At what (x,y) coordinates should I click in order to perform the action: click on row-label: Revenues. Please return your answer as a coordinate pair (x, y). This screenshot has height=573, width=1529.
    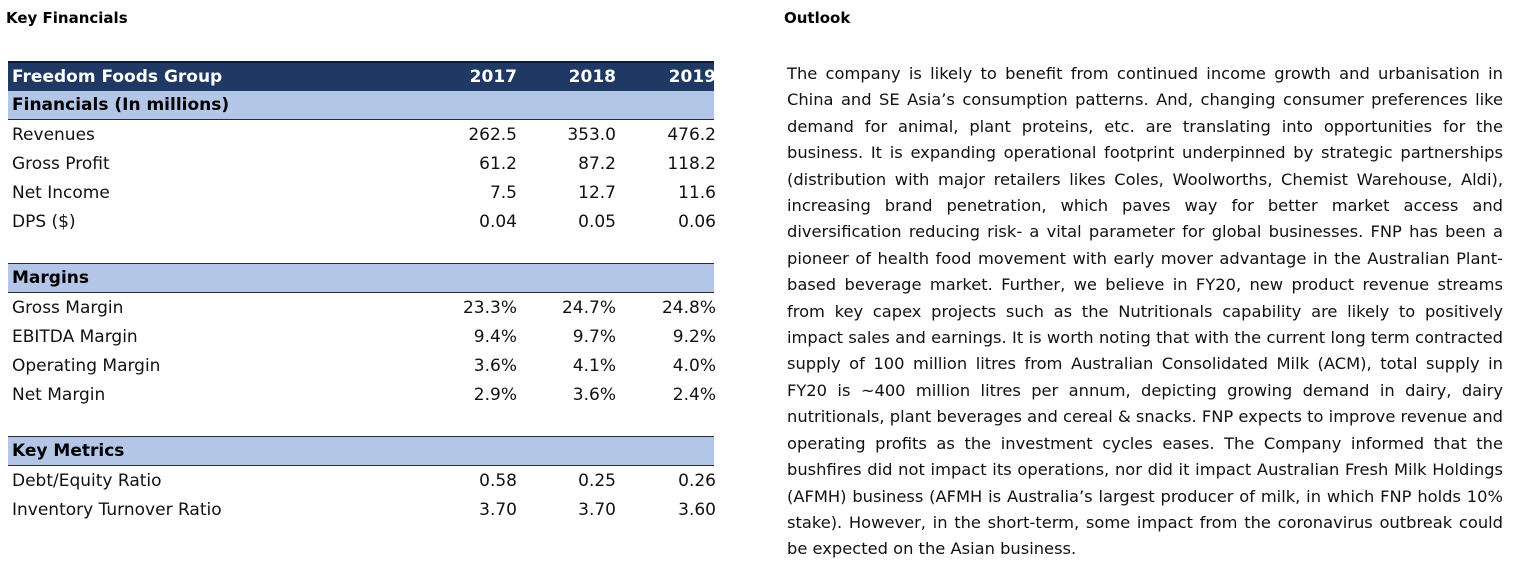
    Looking at the image, I should click on (53, 134).